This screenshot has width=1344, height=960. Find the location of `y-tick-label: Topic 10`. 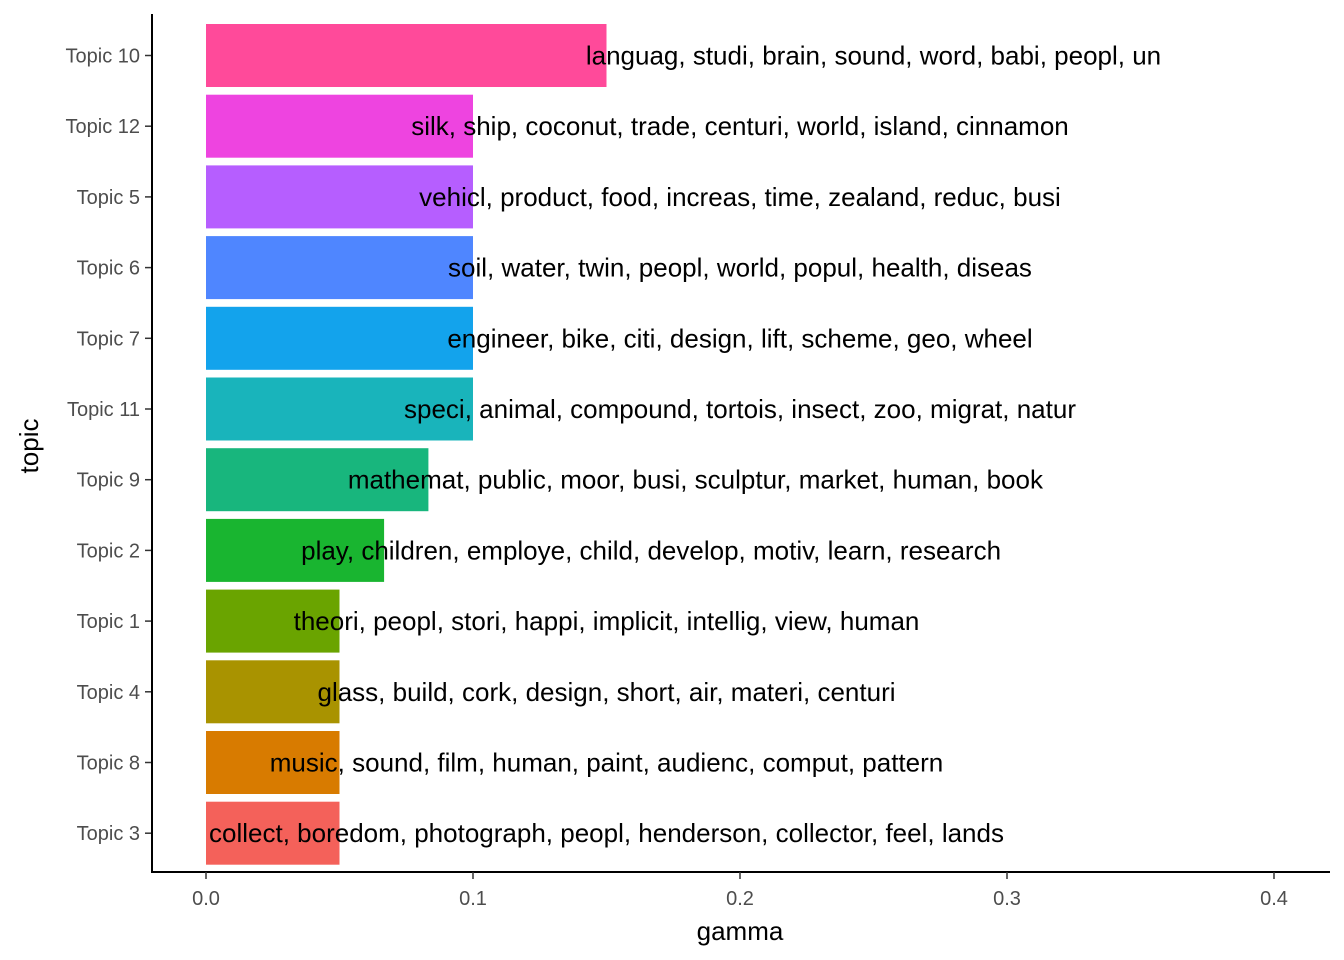

y-tick-label: Topic 10 is located at coordinates (103, 57).